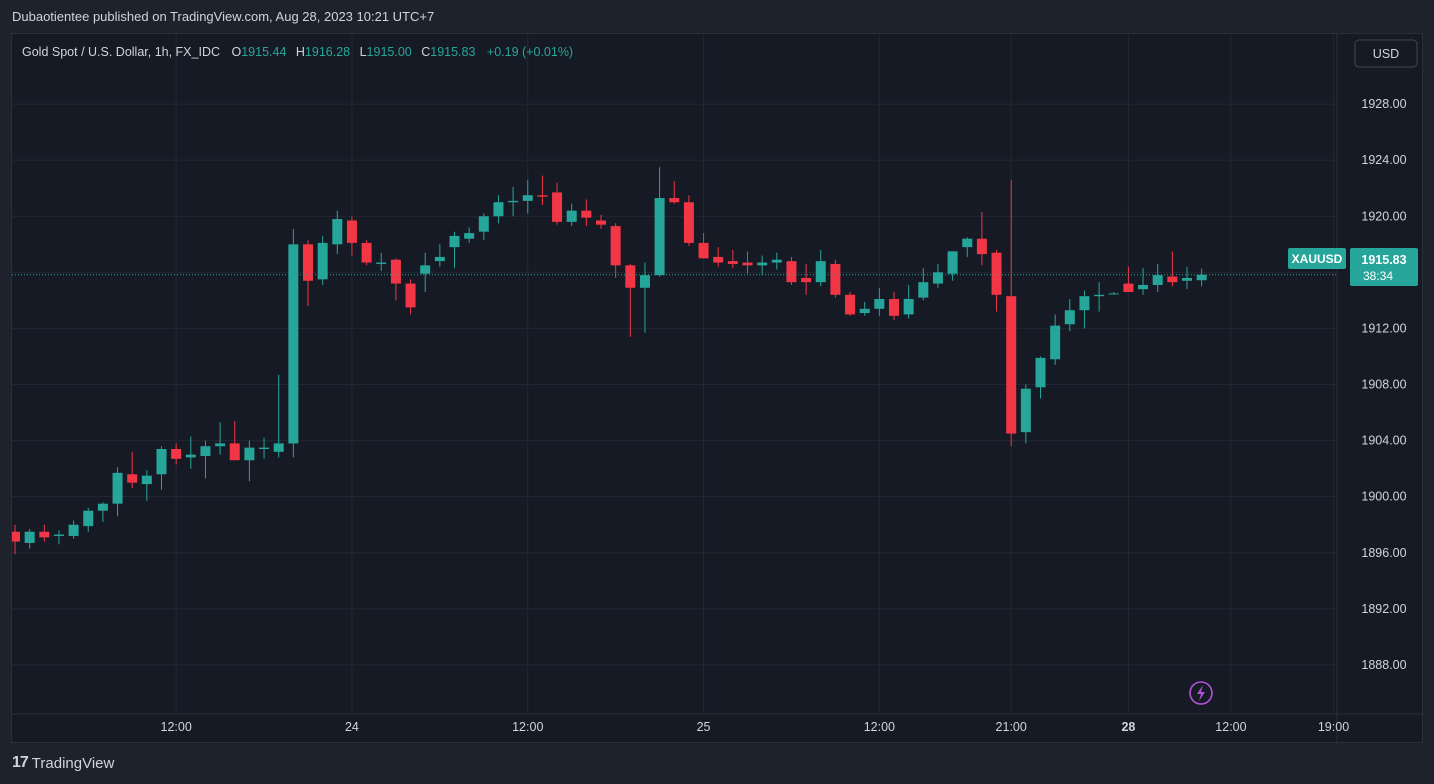  What do you see at coordinates (1383, 104) in the screenshot?
I see `price-tick-label: 1928.00` at bounding box center [1383, 104].